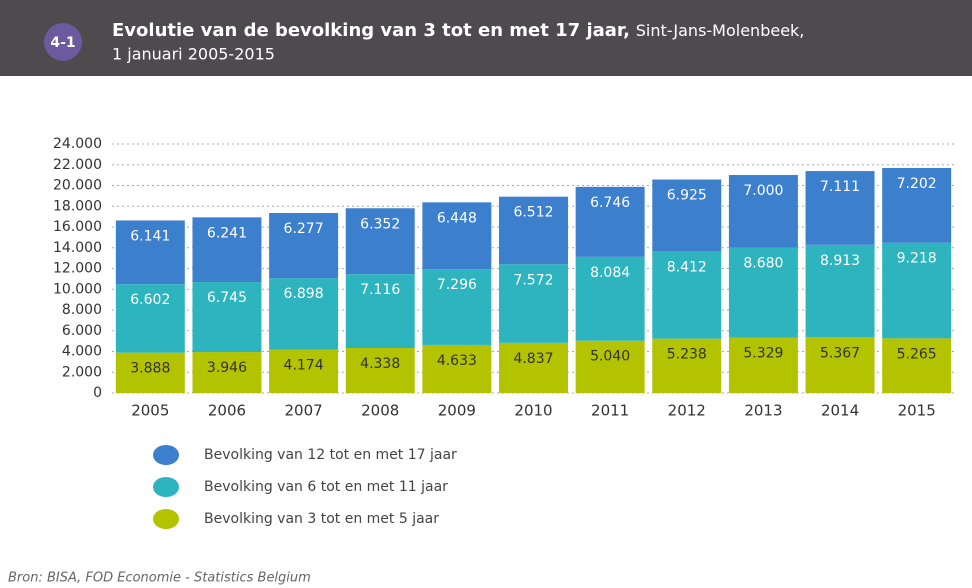  I want to click on value-label: 6.745, so click(227, 298).